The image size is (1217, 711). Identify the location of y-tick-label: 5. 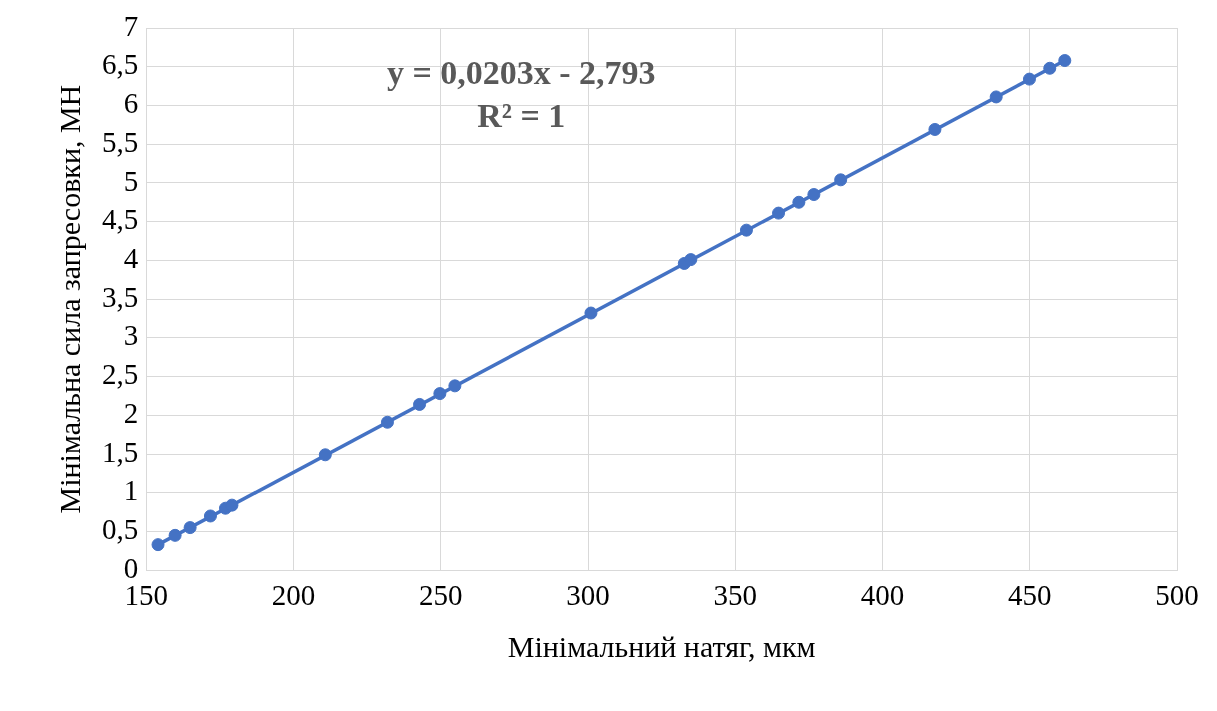
(131, 180).